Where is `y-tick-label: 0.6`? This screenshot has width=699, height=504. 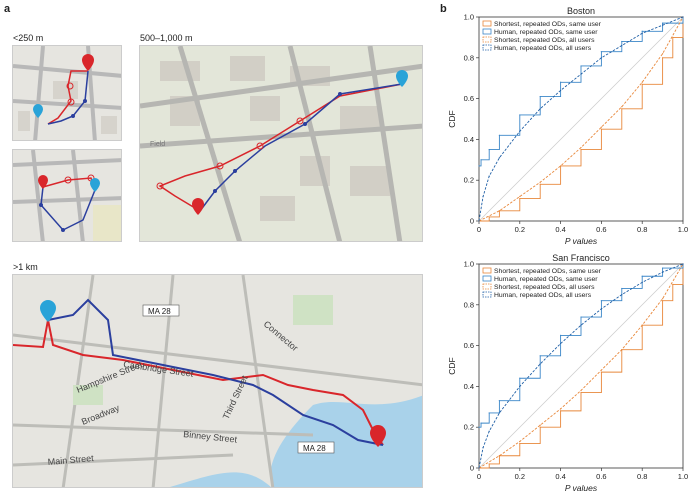 y-tick-label: 0.6 is located at coordinates (469, 98).